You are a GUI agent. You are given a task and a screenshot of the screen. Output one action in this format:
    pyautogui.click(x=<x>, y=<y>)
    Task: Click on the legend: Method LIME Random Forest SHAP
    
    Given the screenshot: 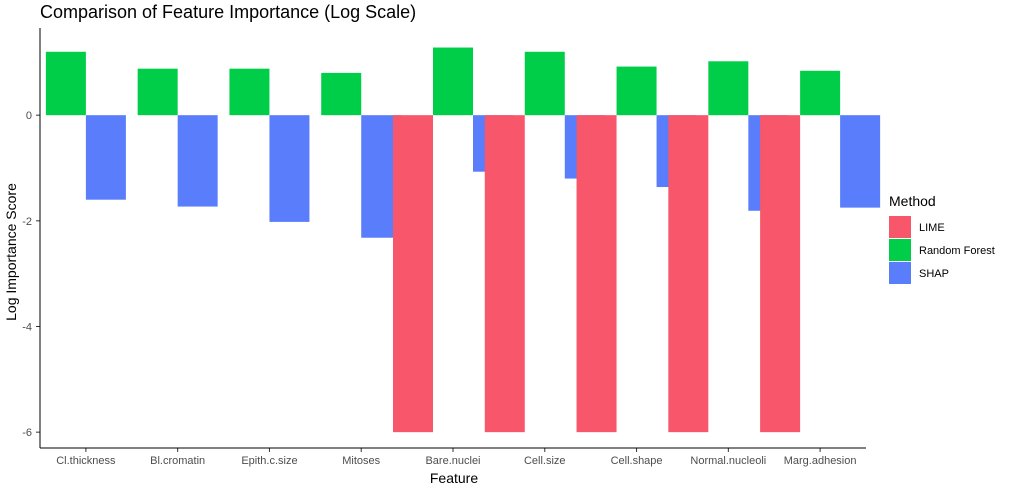 What is the action you would take?
    pyautogui.click(x=942, y=238)
    